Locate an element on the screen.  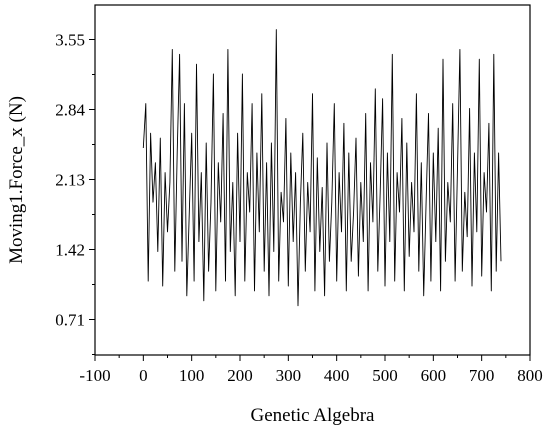
x-axis-title: Genetic Algebra is located at coordinates (313, 415).